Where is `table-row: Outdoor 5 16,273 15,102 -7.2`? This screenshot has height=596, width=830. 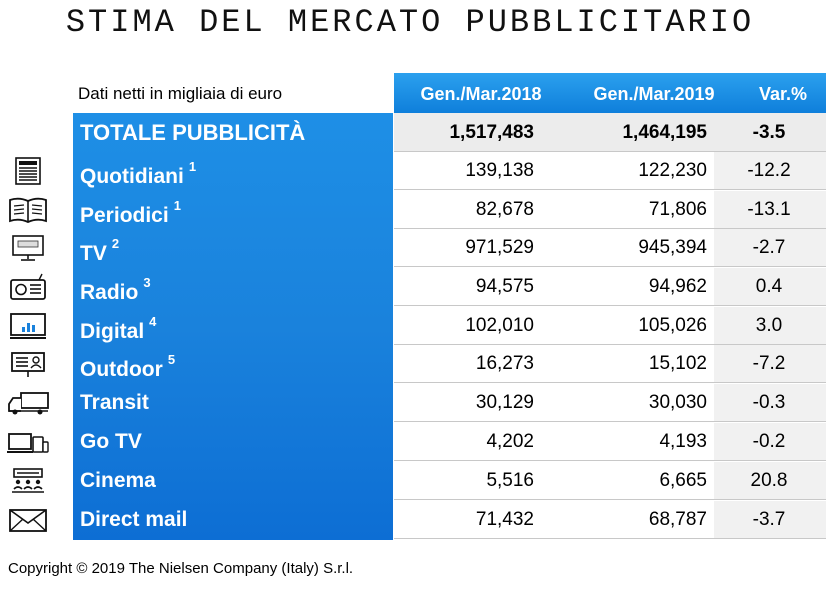 table-row: Outdoor 5 16,273 15,102 -7.2 is located at coordinates (415, 364).